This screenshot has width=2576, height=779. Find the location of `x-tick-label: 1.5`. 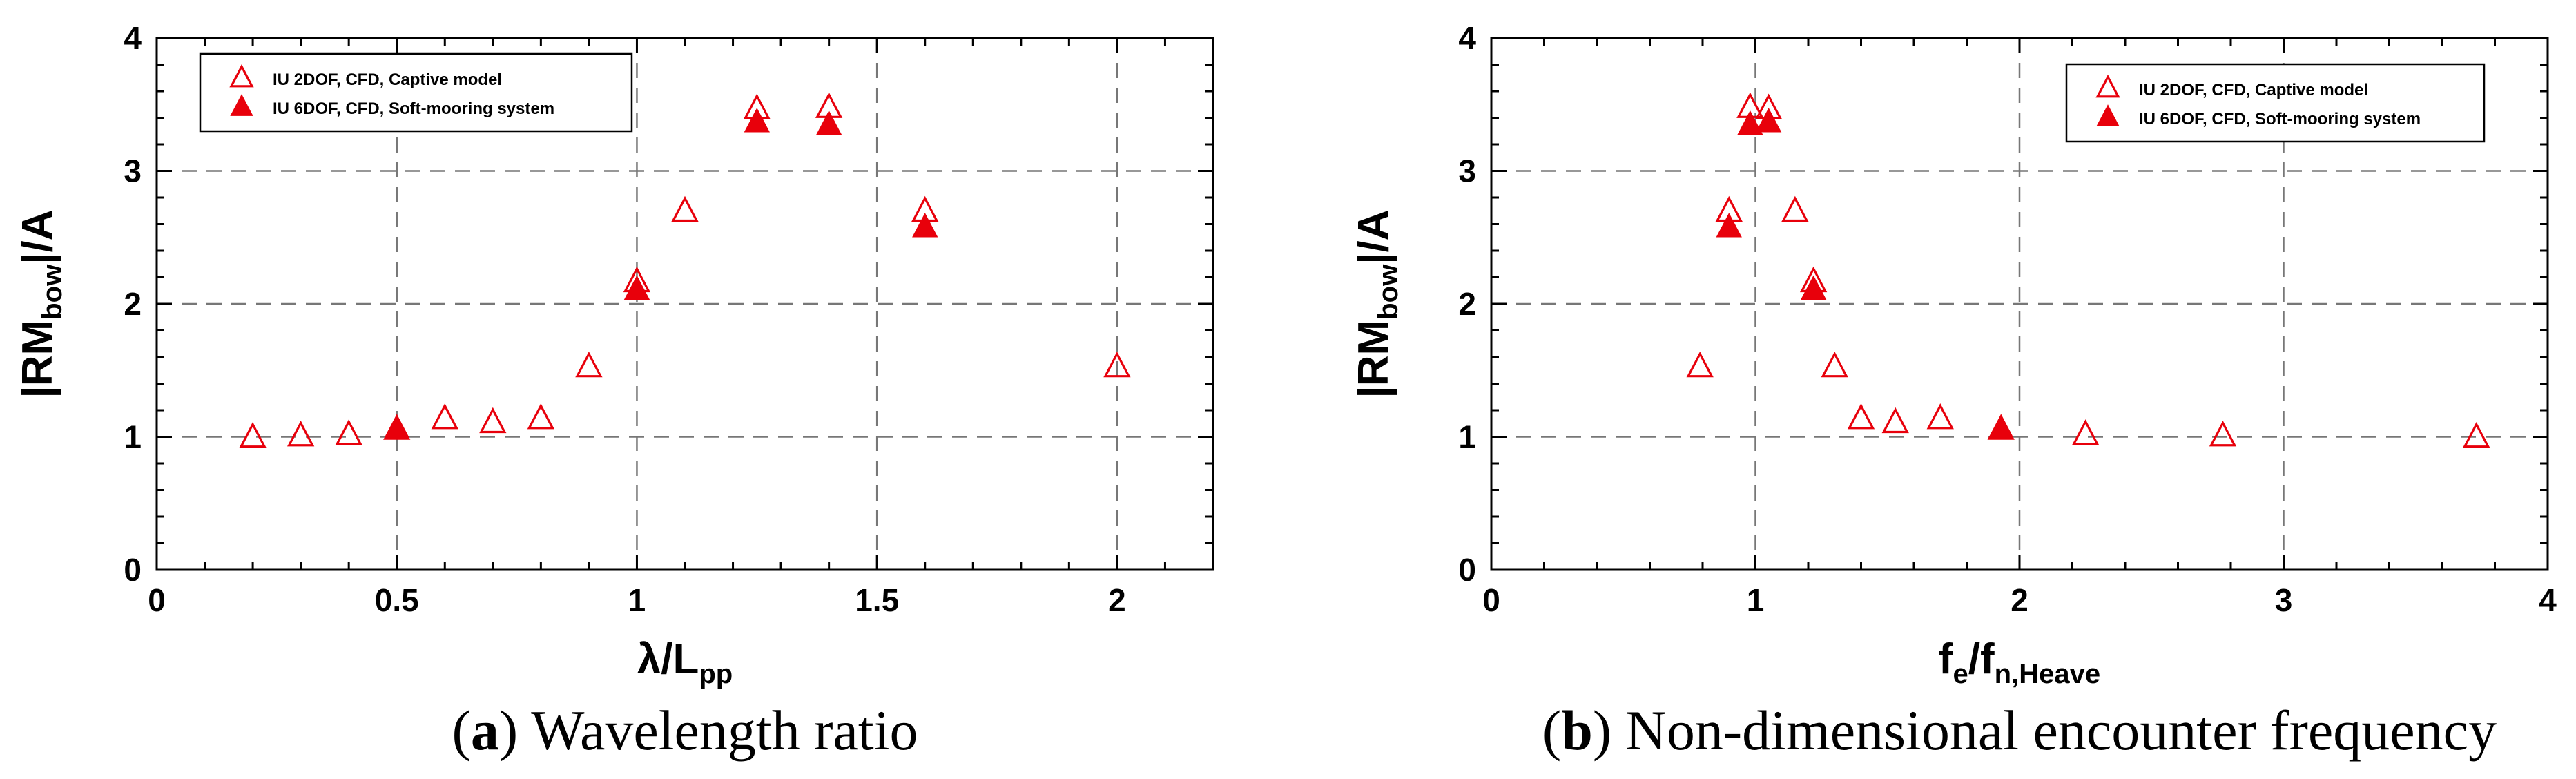

x-tick-label: 1.5 is located at coordinates (877, 600).